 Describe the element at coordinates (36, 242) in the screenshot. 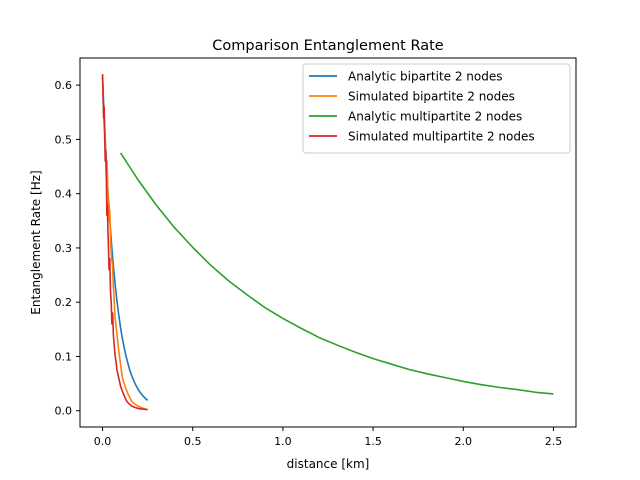

I see `y-axis-label: Entanglement Rate [Hz]` at that location.